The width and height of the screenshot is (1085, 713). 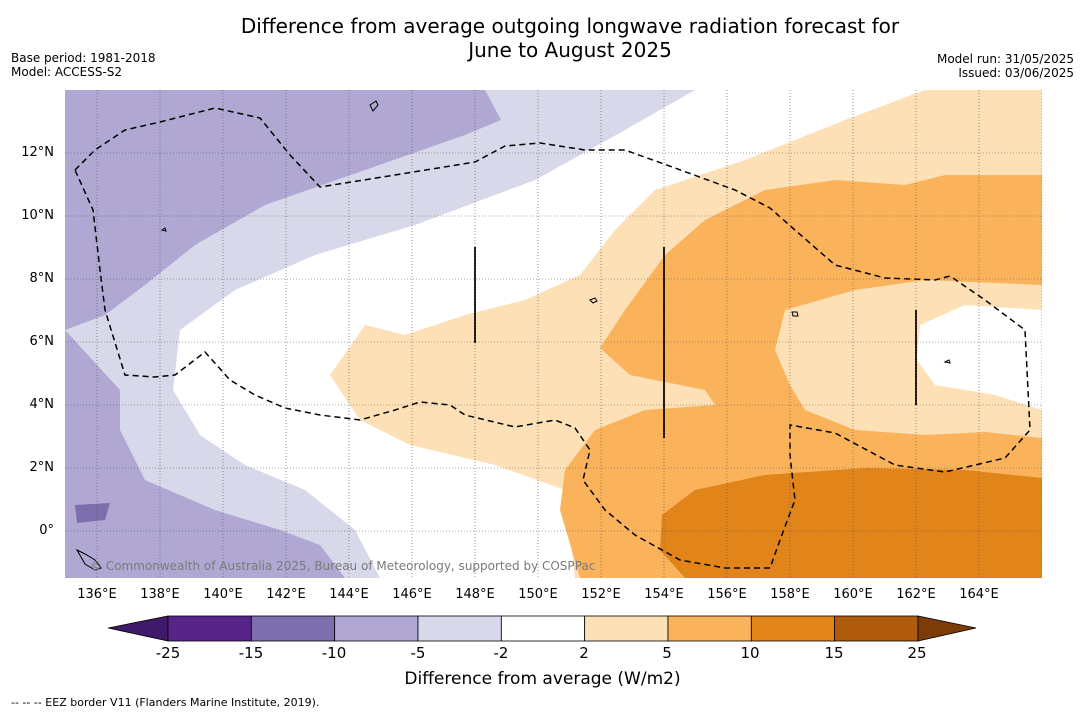 I want to click on lon-label-164e: 164°E, so click(x=979, y=594).